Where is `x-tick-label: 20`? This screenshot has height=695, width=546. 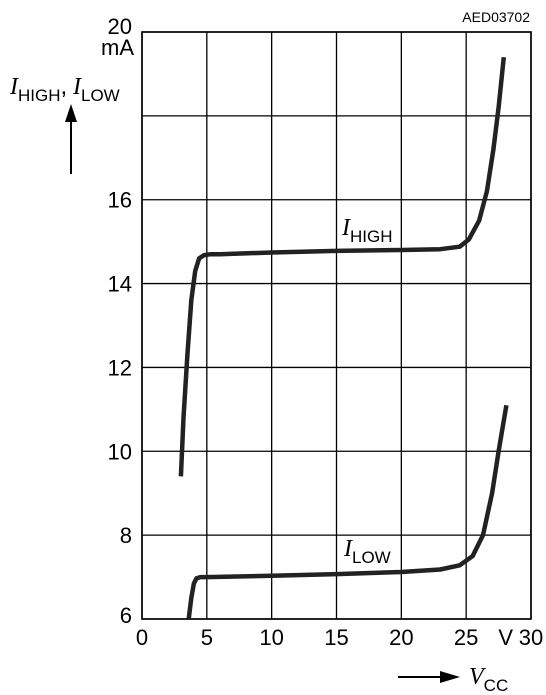
x-tick-label: 20 is located at coordinates (401, 637).